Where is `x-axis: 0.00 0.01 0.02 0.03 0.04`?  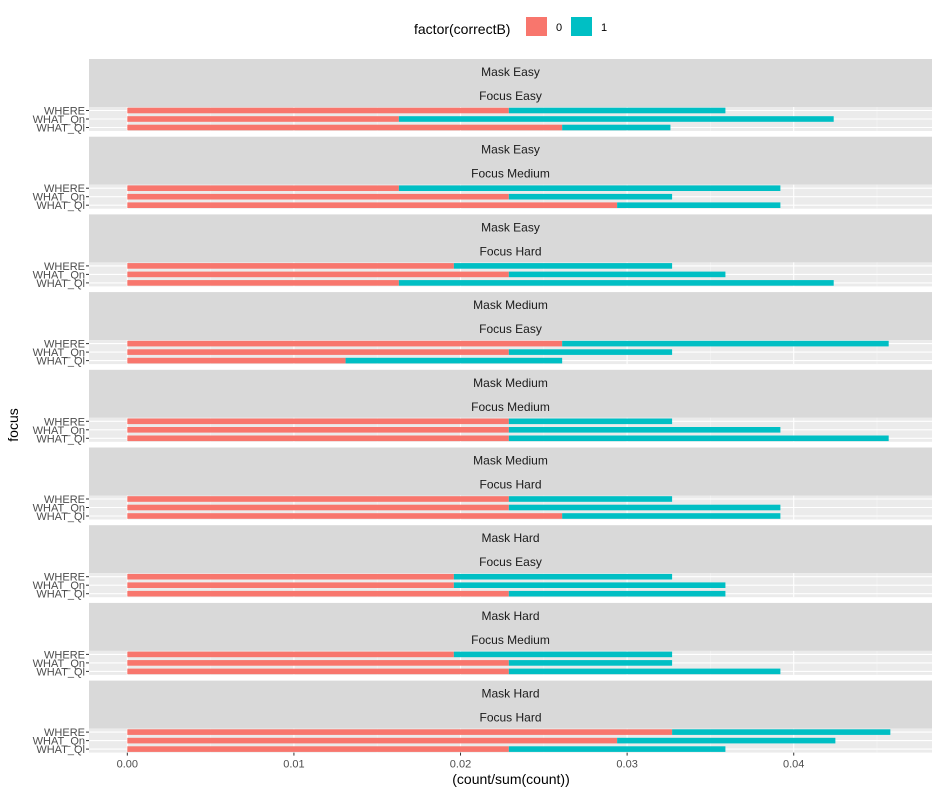
x-axis: 0.00 0.01 0.02 0.03 0.04 is located at coordinates (460, 761).